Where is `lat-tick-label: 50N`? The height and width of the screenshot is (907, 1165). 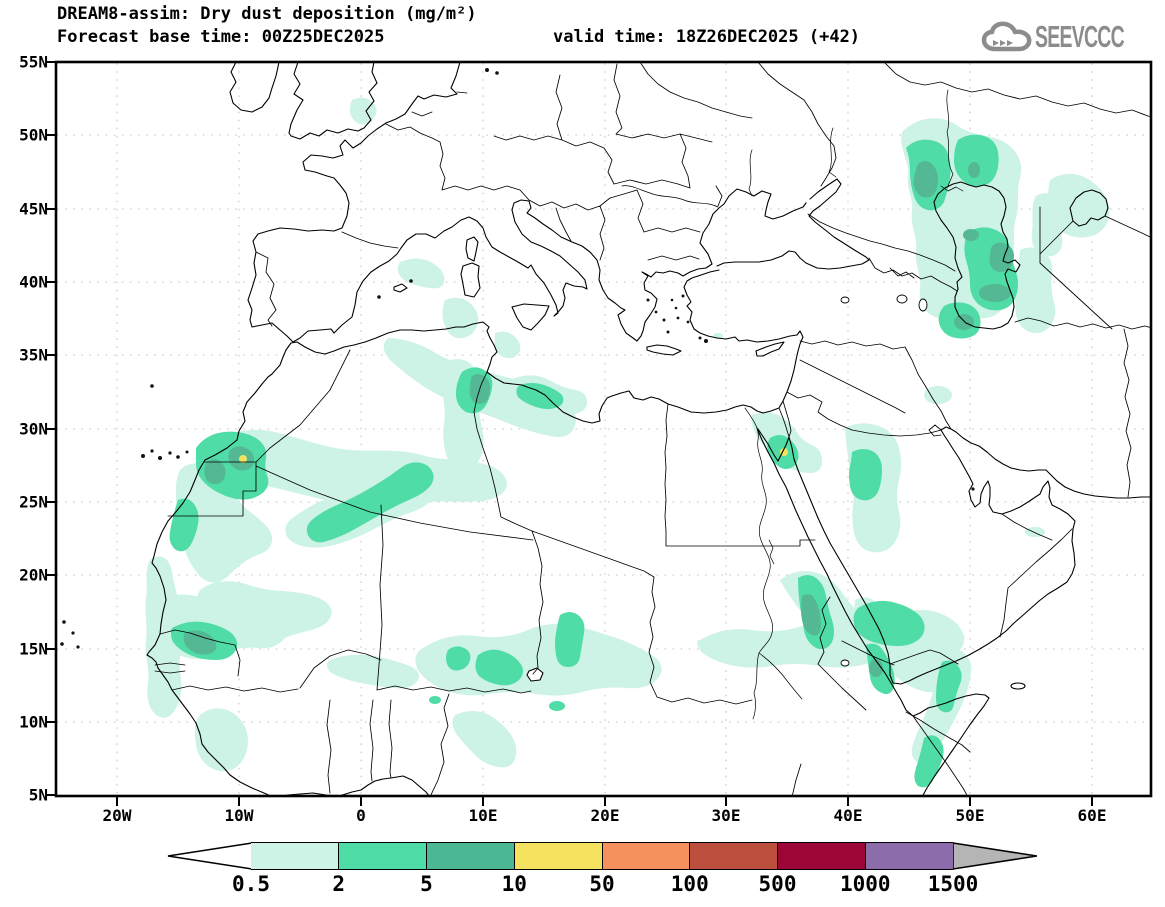 lat-tick-label: 50N is located at coordinates (33, 135).